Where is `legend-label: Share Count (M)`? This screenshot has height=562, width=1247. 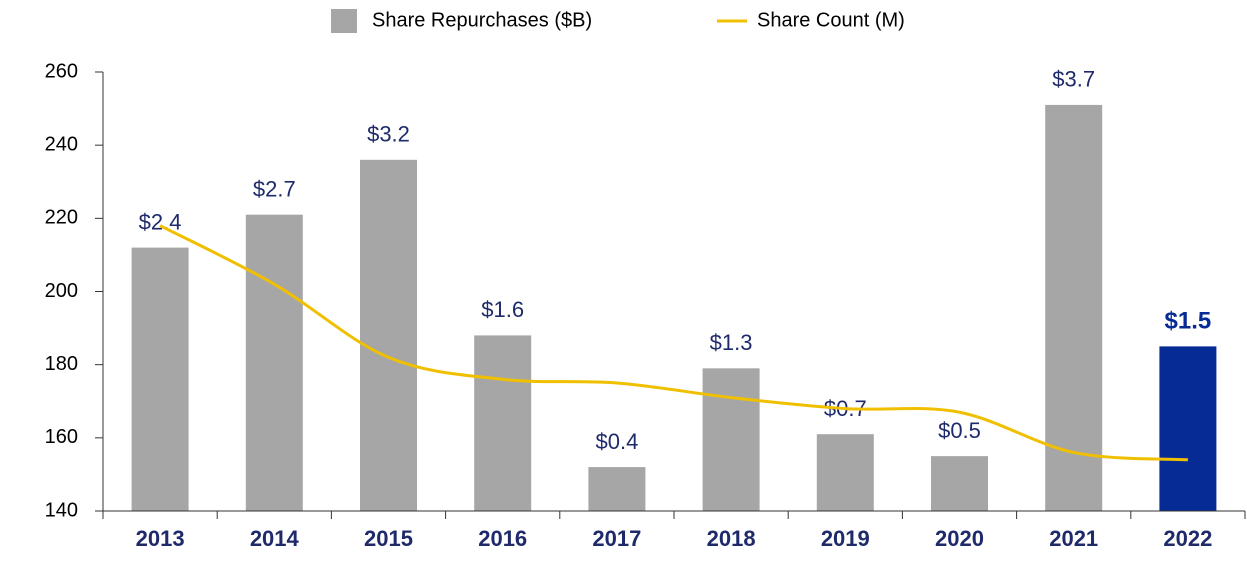 legend-label: Share Count (M) is located at coordinates (831, 20).